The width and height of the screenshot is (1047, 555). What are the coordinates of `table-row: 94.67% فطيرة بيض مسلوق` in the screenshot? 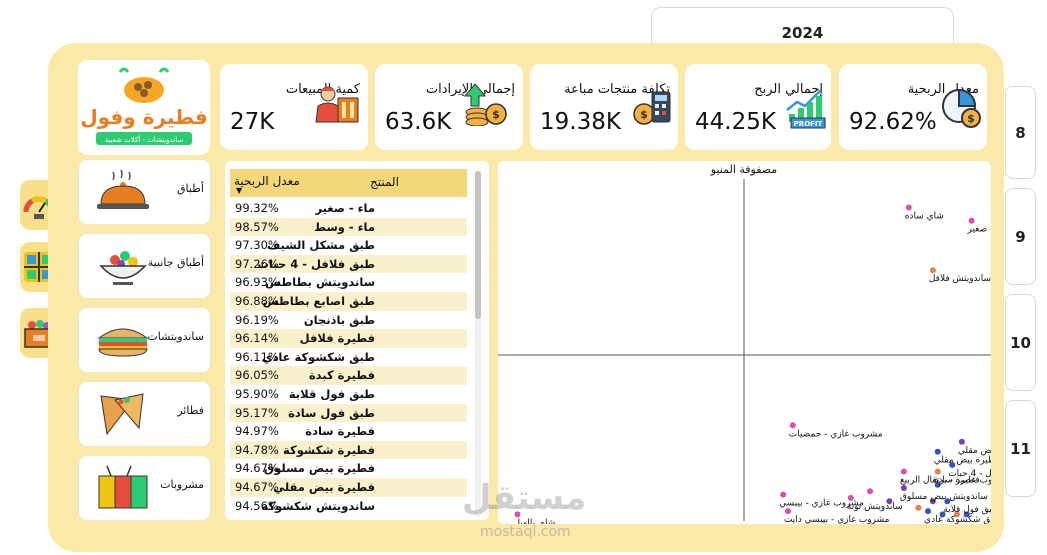 It's located at (348, 468).